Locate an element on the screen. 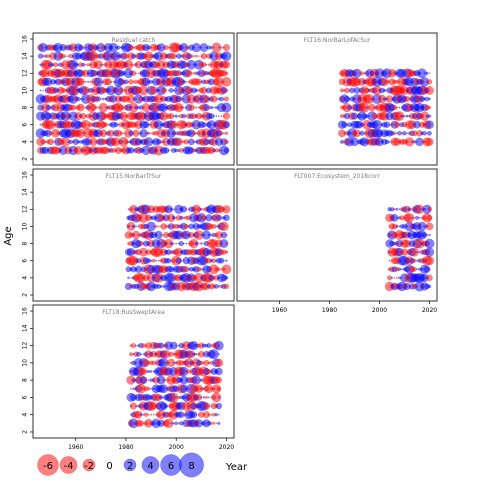  y-tick-label: 4 is located at coordinates (25, 415).